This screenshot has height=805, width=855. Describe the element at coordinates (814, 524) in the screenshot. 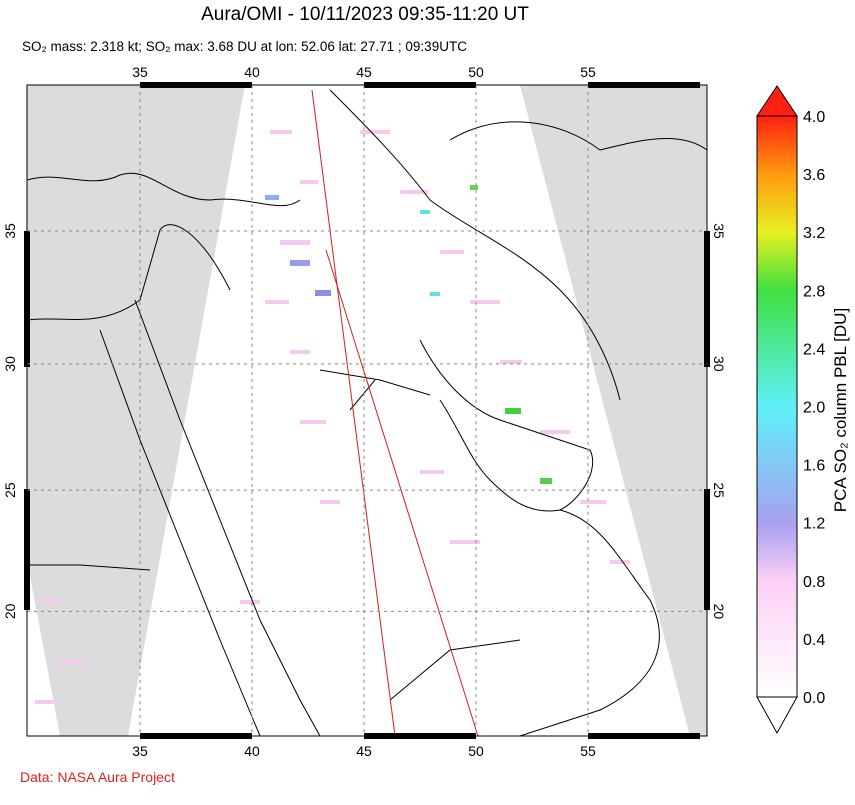

I see `colorbar-tick-label: 1.2` at that location.